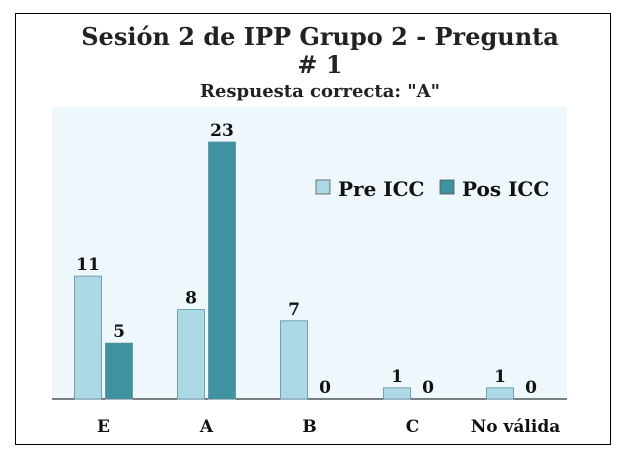 The height and width of the screenshot is (462, 626). I want to click on legend-label-pre-icc: Pre ICC, so click(381, 189).